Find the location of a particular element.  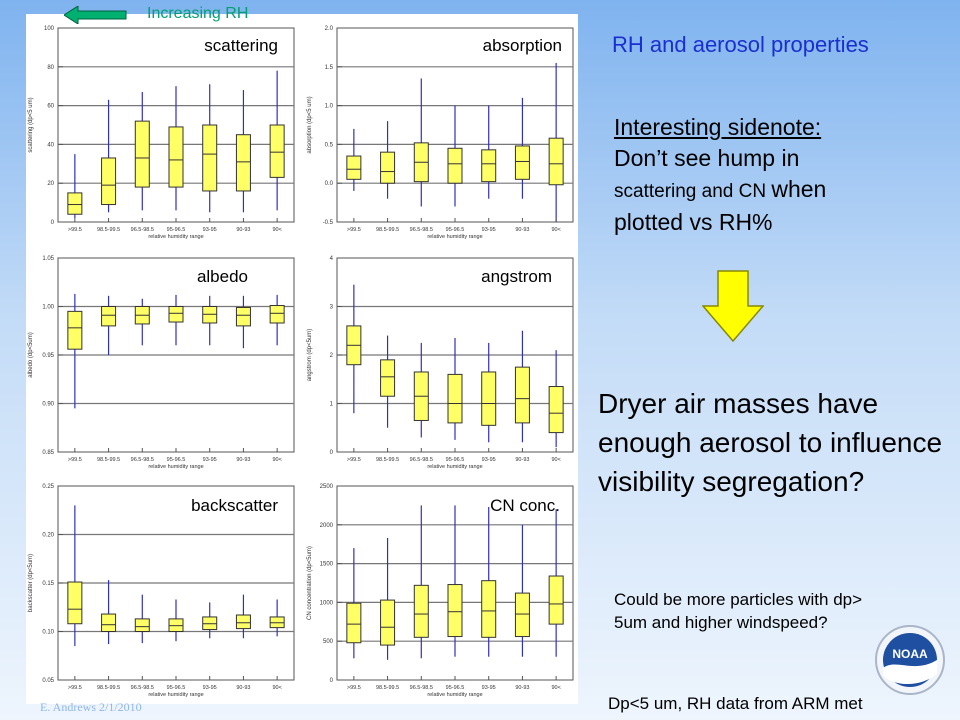

y-tick-label: 0.0 is located at coordinates (329, 184).